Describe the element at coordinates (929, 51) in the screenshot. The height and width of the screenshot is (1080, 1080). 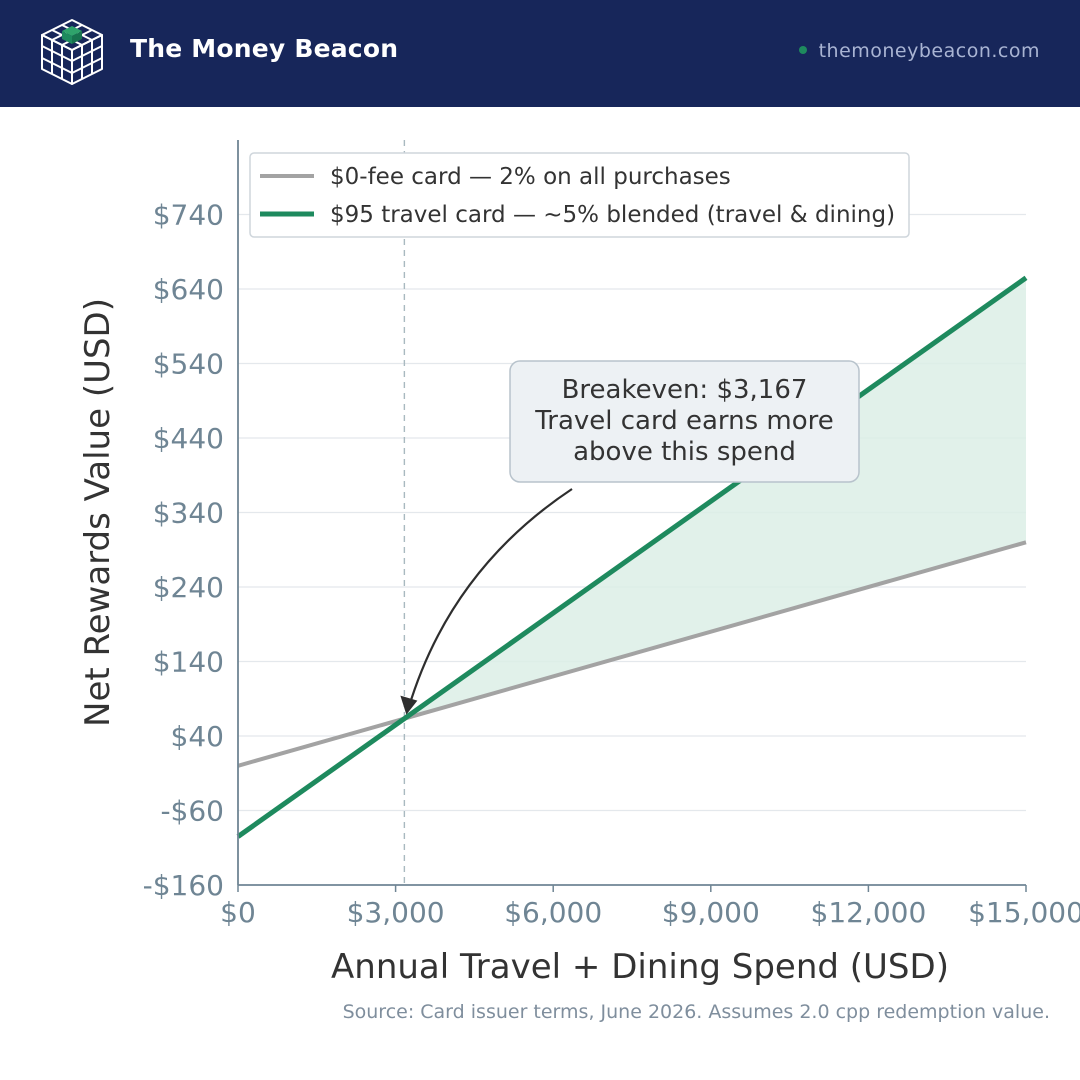
I see `site-url-text: themoneybeacon.com` at that location.